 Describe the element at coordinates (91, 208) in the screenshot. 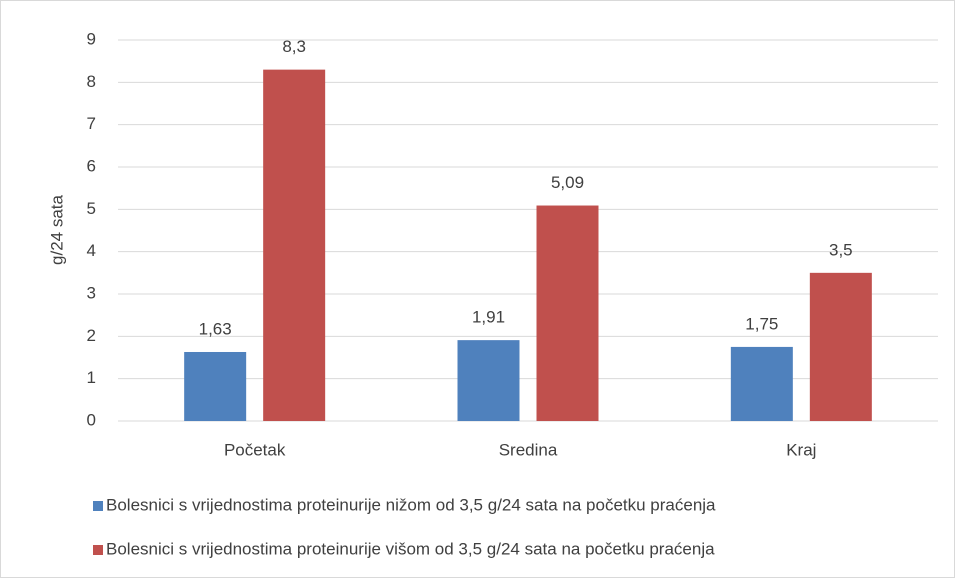

I see `y-tick-label: 5` at that location.